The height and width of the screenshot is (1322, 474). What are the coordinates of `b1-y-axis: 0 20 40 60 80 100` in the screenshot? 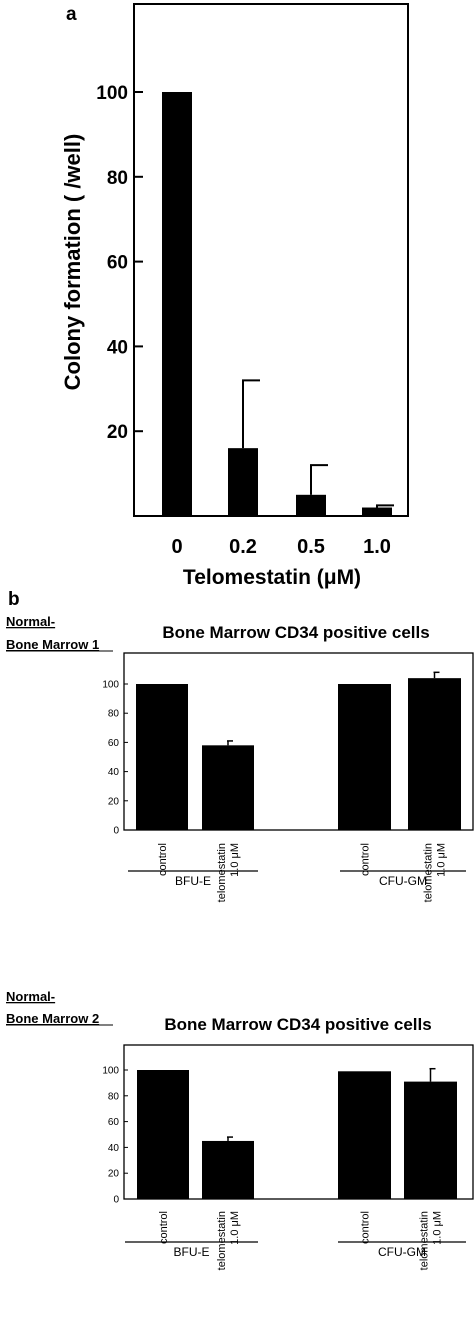 It's located at (115, 758).